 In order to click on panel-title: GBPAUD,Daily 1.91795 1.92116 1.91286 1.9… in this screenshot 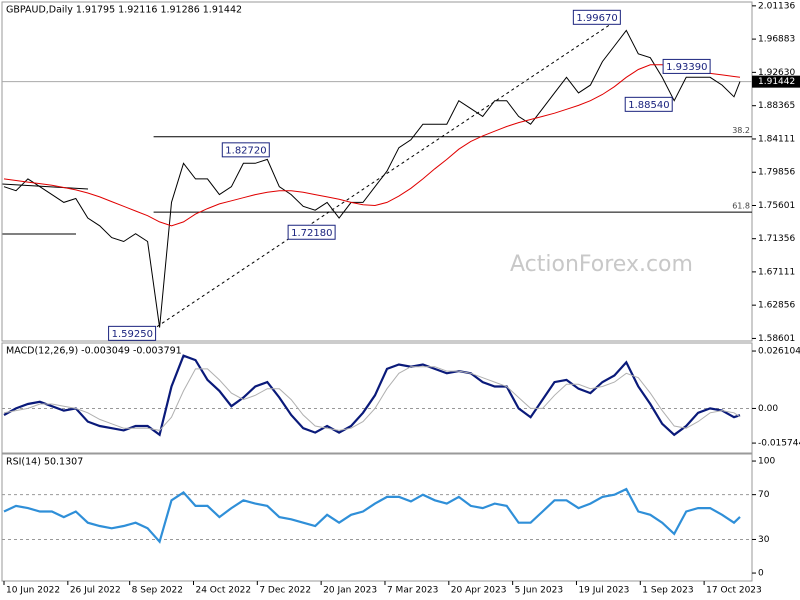, I will do `click(124, 10)`.